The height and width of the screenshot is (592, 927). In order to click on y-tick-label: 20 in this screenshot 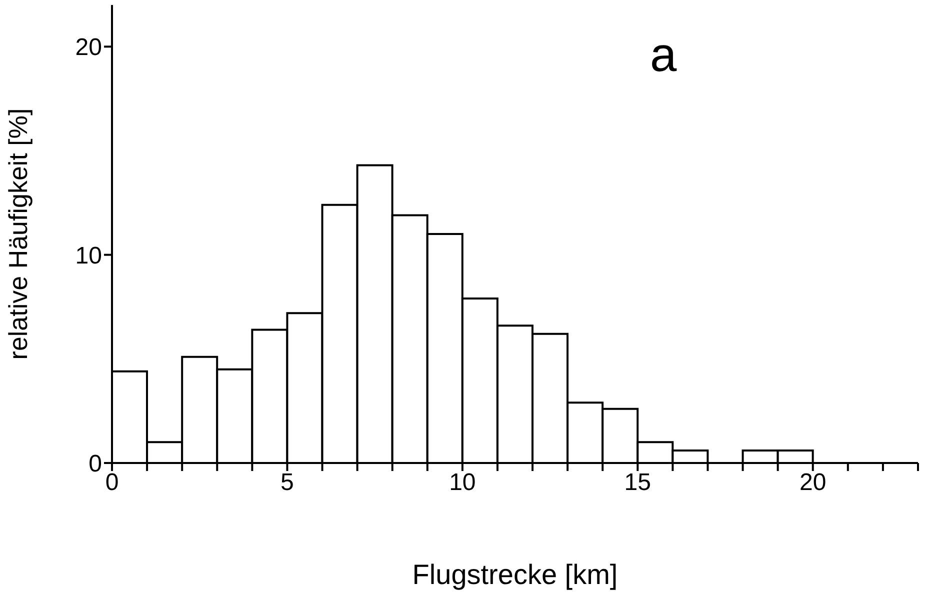, I will do `click(88, 48)`.